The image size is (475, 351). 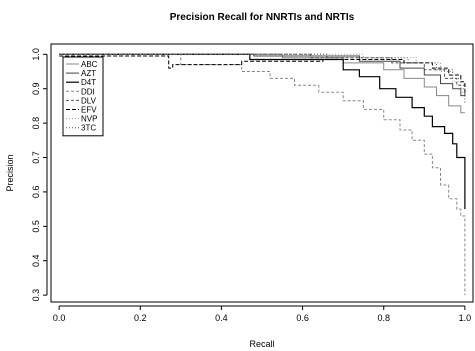 What do you see at coordinates (36, 226) in the screenshot?
I see `y-tick-label: 0.5` at bounding box center [36, 226].